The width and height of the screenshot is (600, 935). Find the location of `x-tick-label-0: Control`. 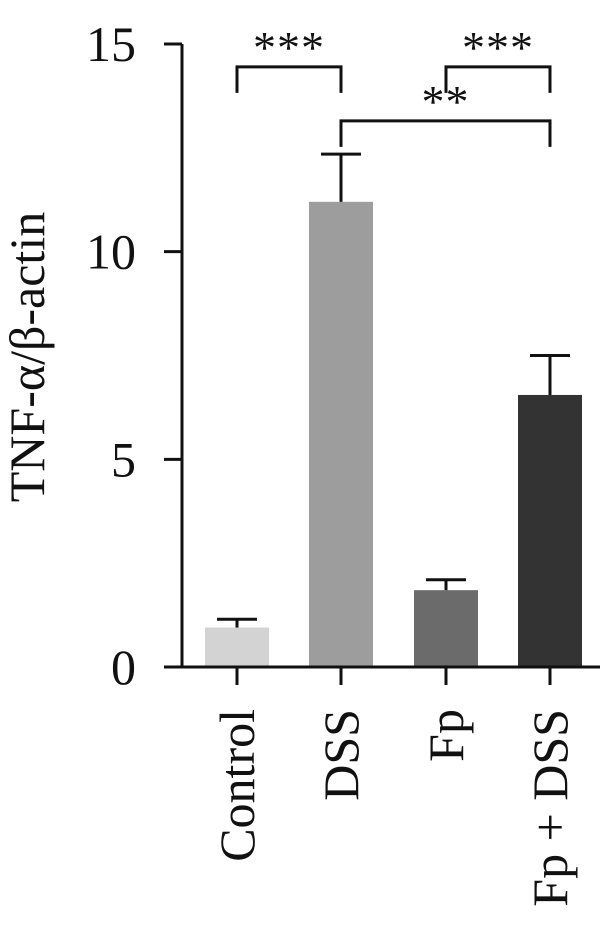

x-tick-label-0: Control is located at coordinates (237, 785).